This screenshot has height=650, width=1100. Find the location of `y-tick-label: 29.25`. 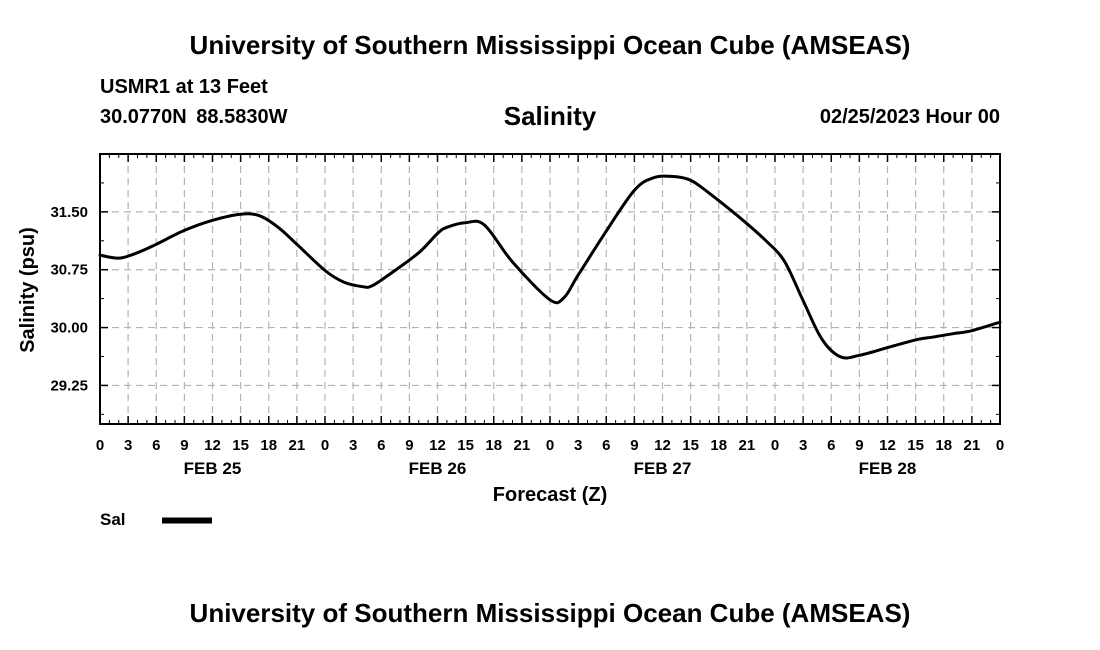

y-tick-label: 29.25 is located at coordinates (69, 385).